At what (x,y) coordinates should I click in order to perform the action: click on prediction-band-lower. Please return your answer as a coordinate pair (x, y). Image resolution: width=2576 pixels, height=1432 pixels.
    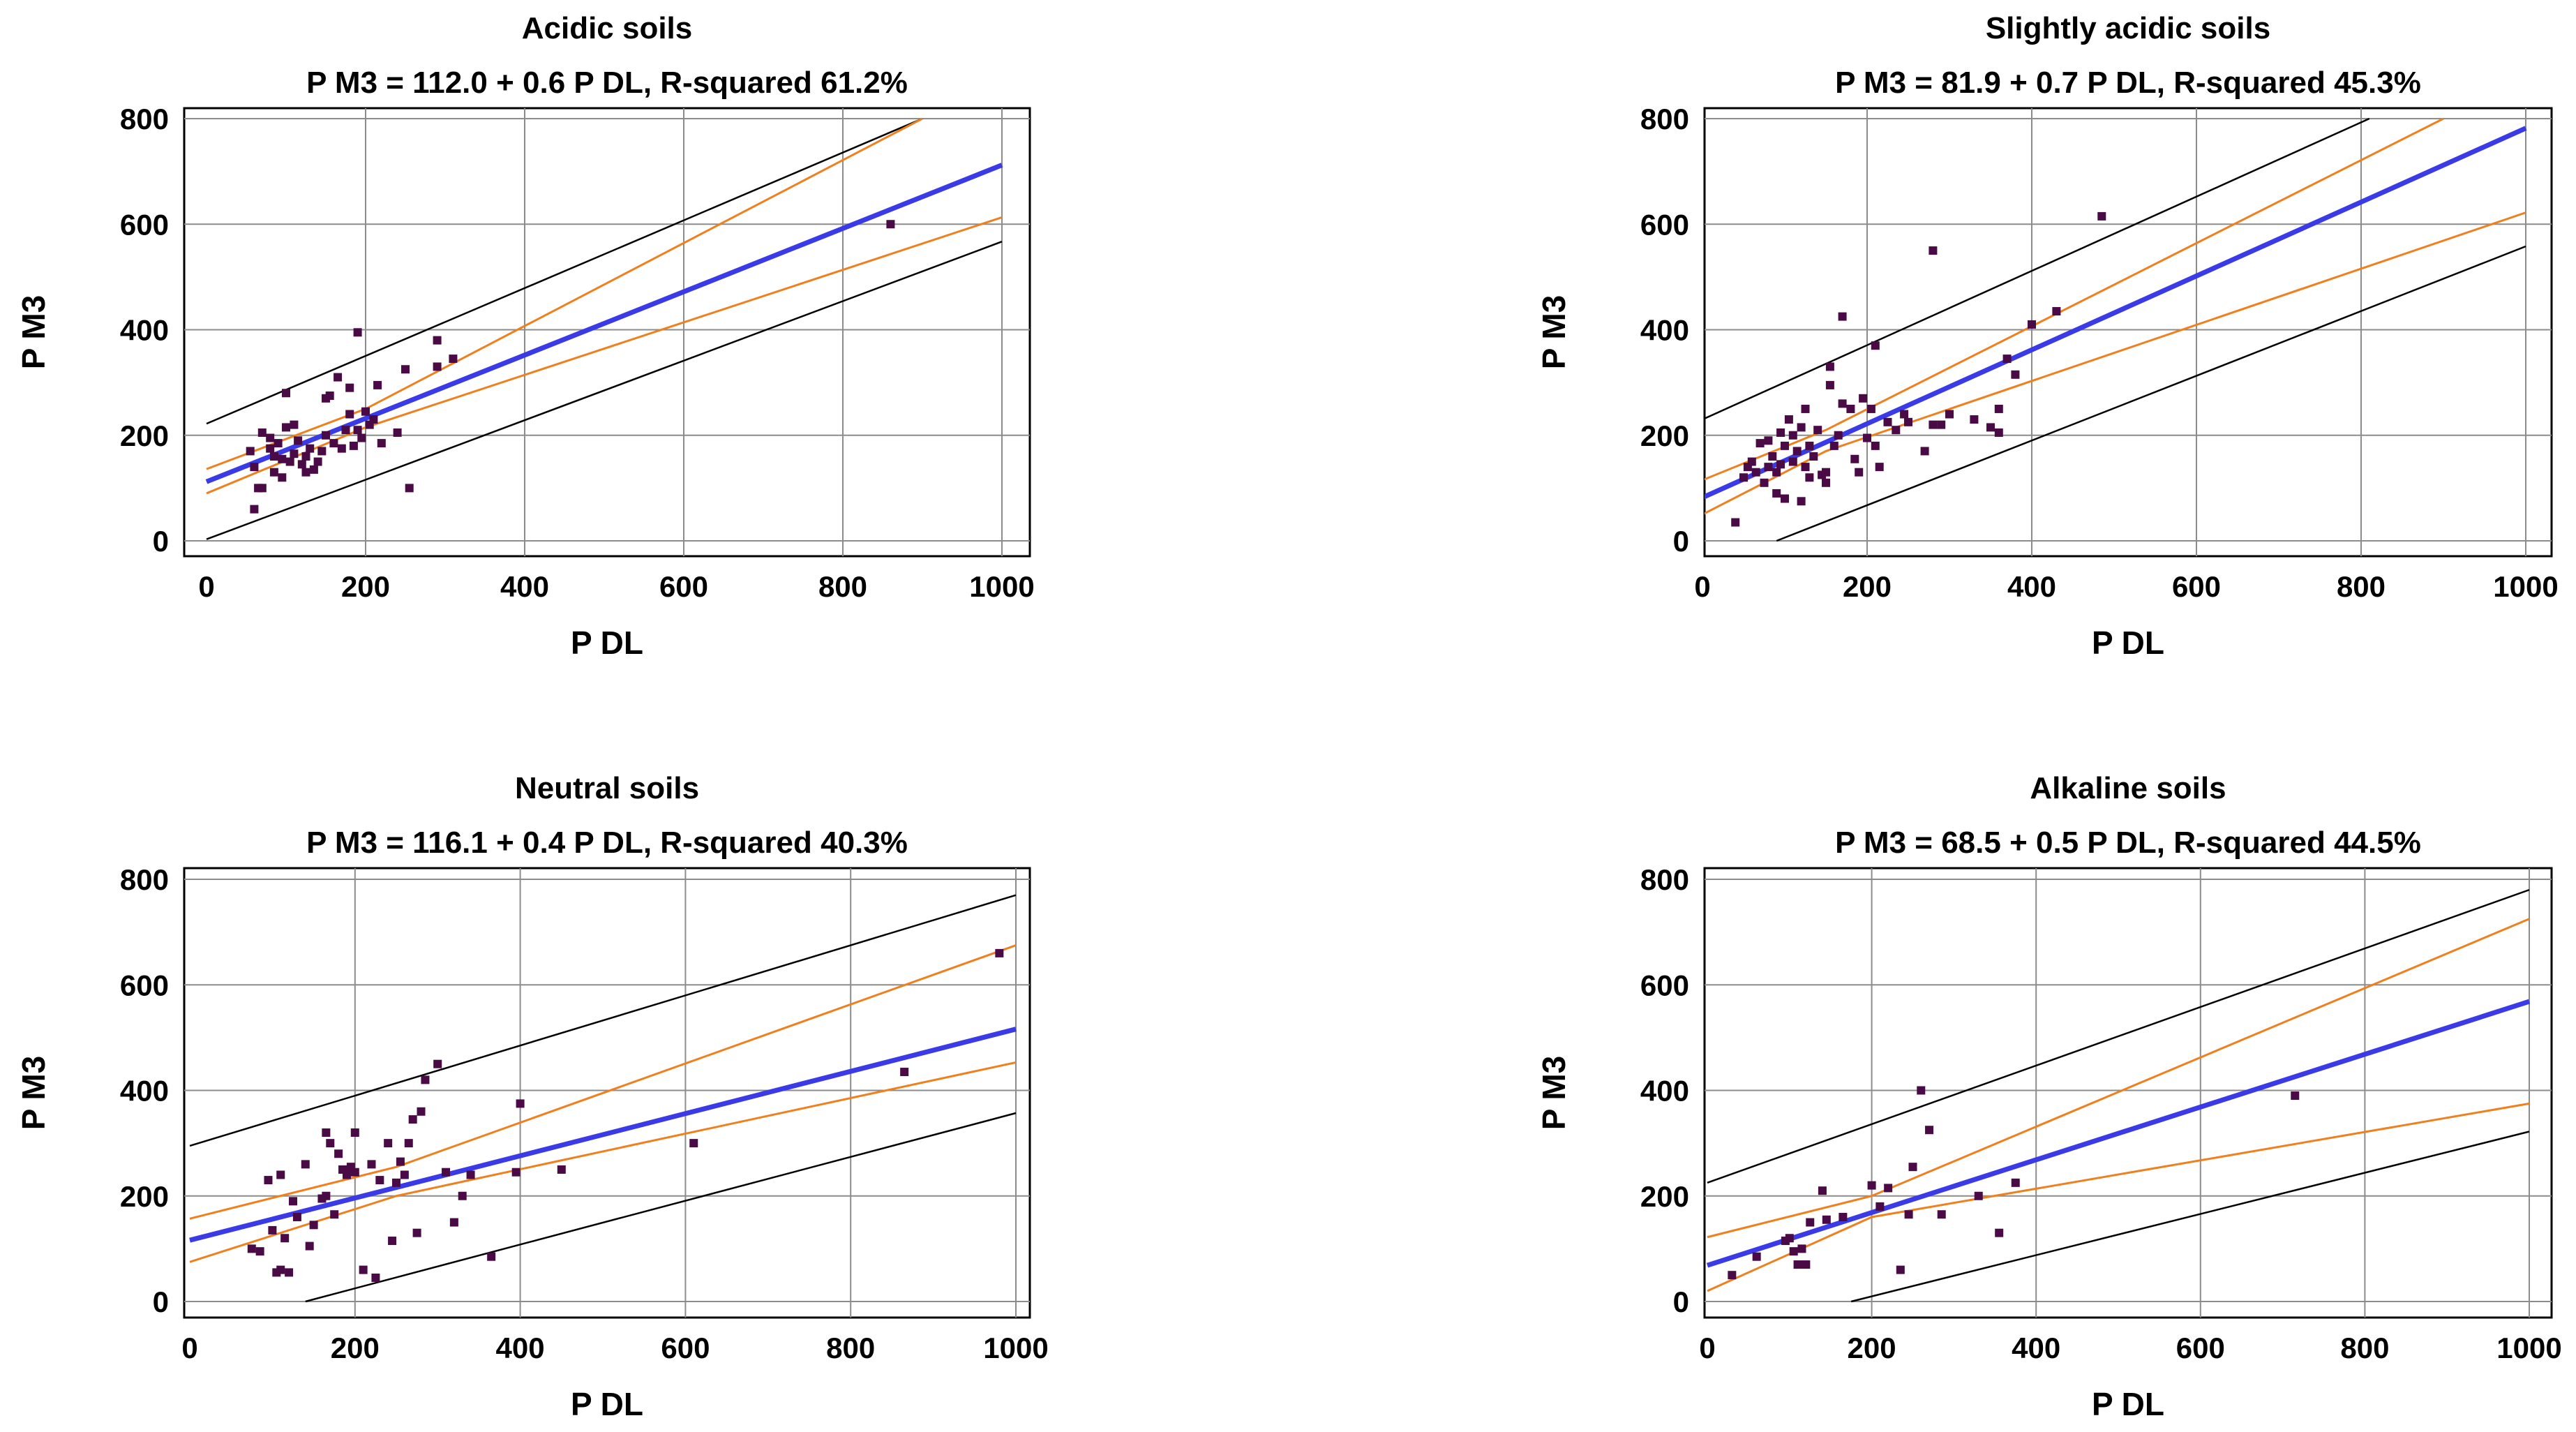
    Looking at the image, I should click on (2151, 393).